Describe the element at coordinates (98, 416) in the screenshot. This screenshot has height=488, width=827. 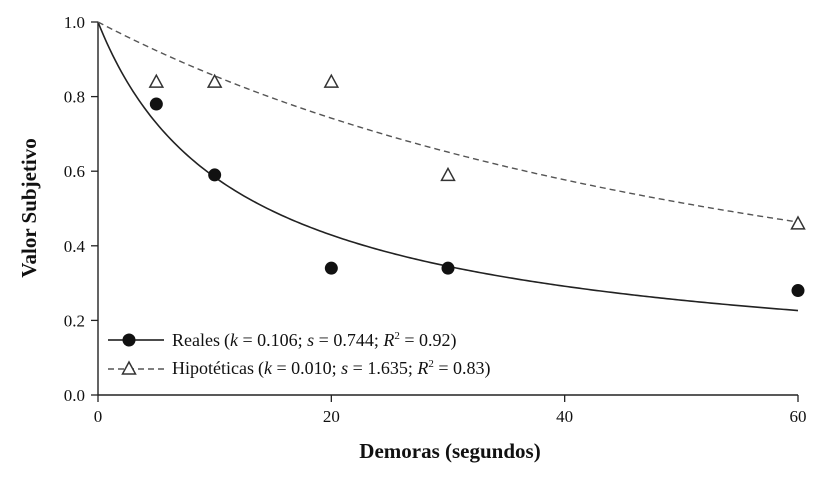
I see `x-tick-label: 0` at that location.